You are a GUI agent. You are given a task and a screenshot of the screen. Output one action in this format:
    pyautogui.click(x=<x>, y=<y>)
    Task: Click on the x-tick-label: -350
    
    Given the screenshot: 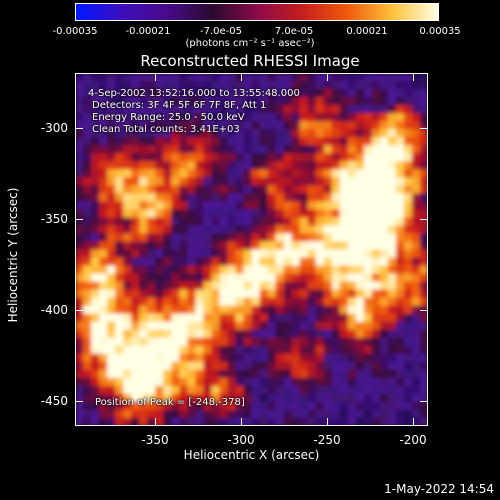 What is the action you would take?
    pyautogui.click(x=155, y=440)
    